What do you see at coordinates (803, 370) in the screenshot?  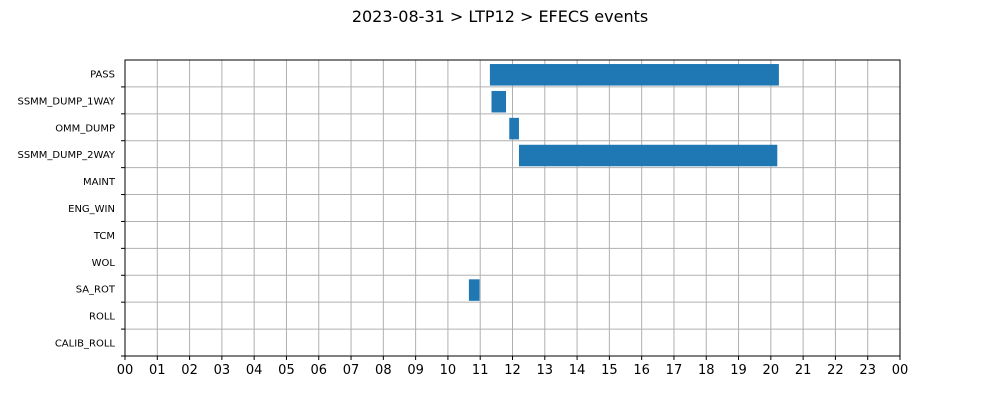 I see `x-tick-label: 21` at bounding box center [803, 370].